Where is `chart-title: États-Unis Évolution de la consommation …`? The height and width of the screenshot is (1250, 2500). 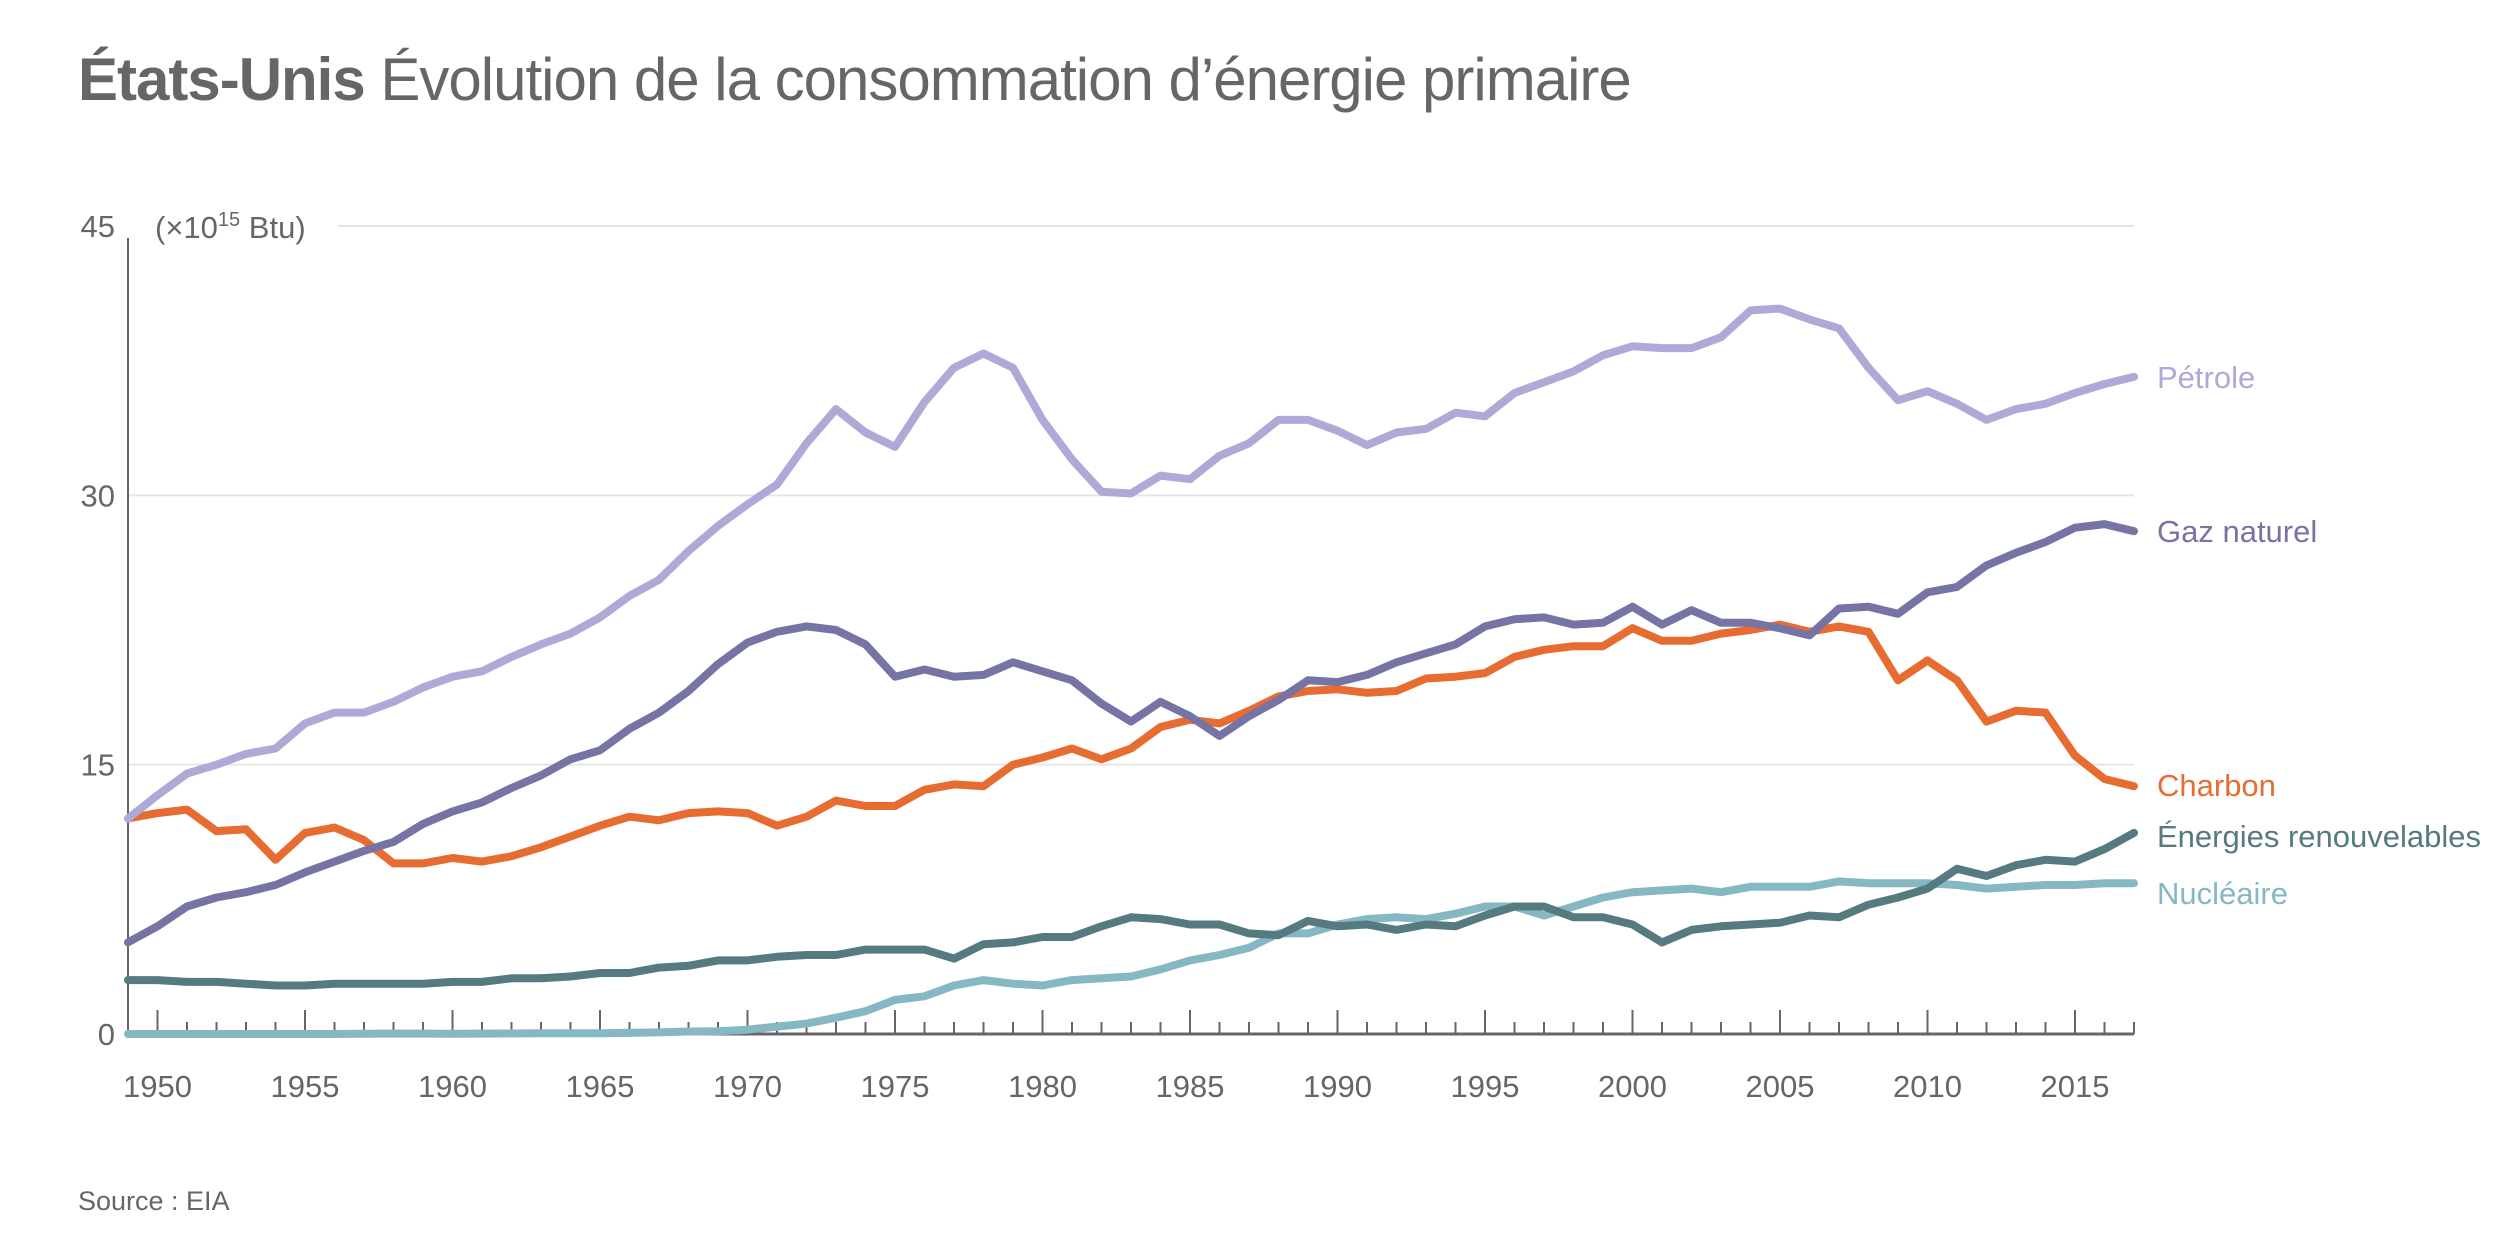 chart-title: États-Unis Évolution de la consommation … is located at coordinates (855, 80).